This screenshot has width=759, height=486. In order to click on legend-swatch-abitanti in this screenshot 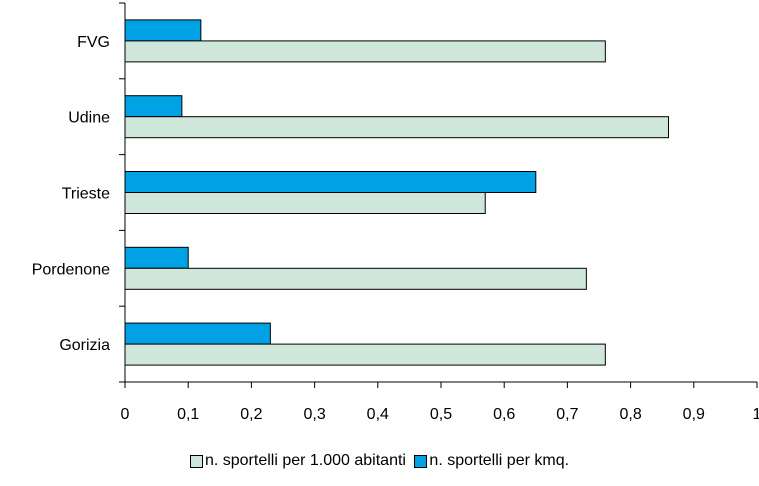, I will do `click(196, 461)`.